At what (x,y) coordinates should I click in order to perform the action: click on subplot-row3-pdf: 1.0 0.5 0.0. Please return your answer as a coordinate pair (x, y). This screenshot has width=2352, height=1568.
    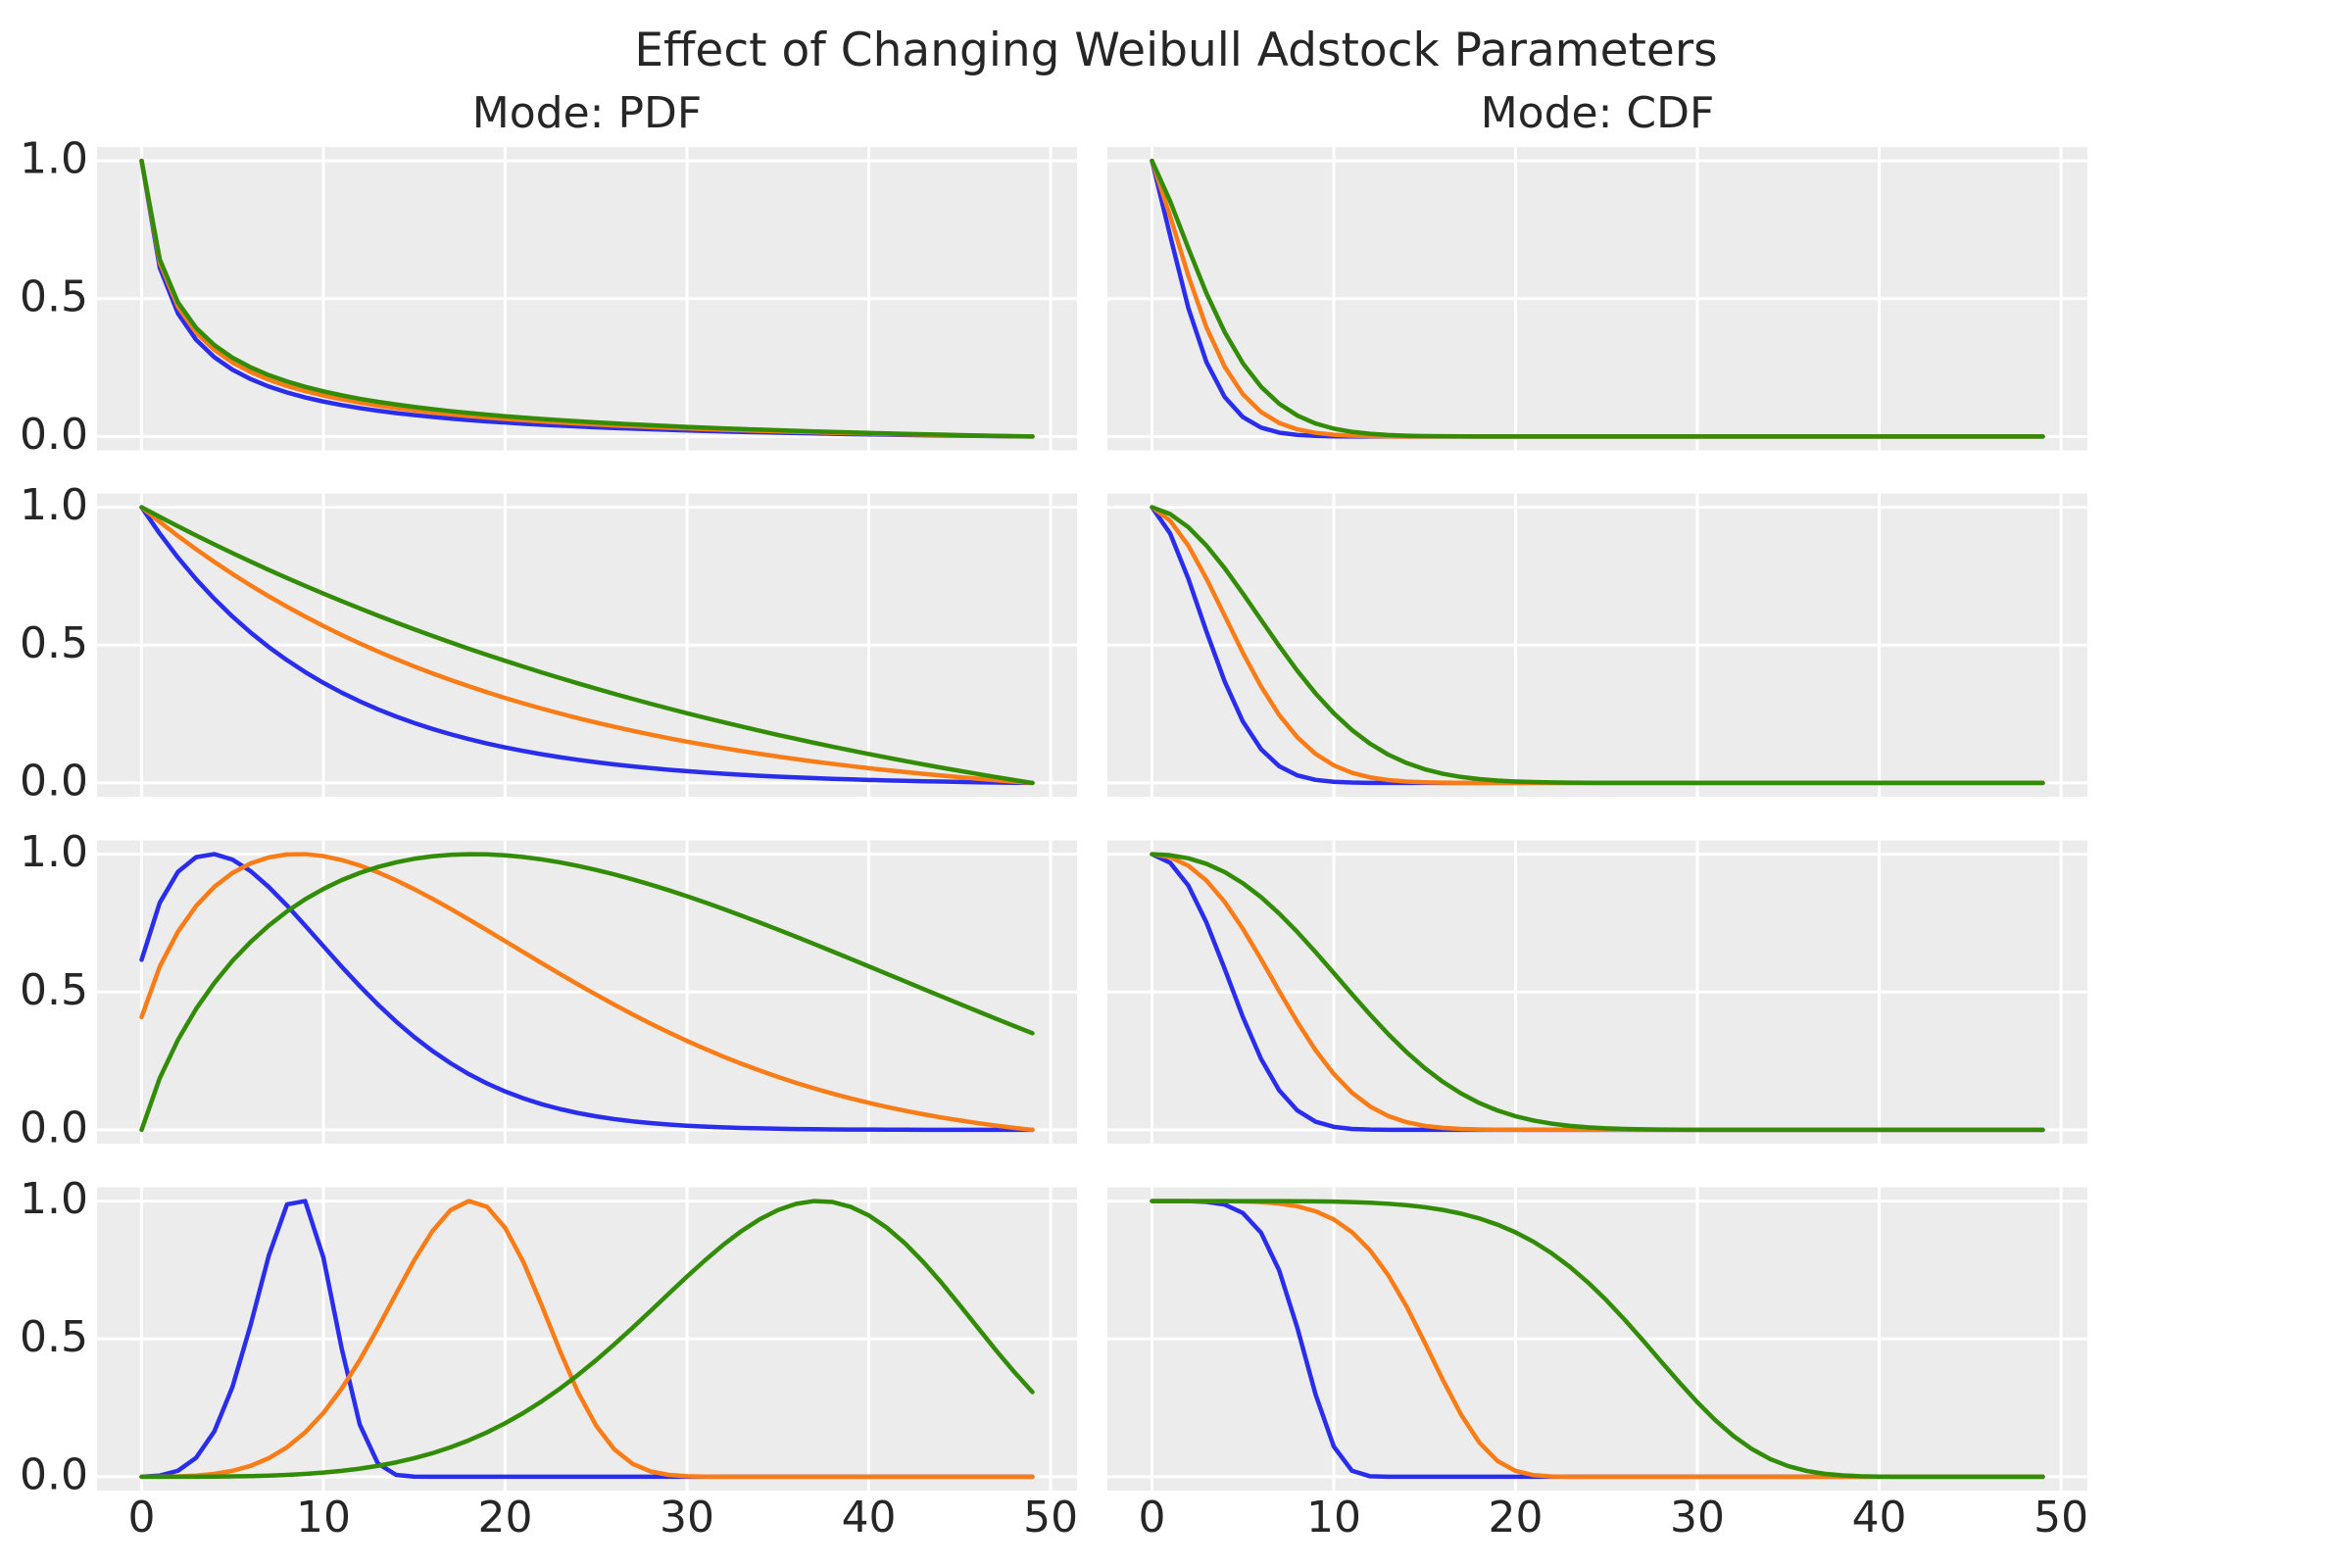
    Looking at the image, I should click on (548, 989).